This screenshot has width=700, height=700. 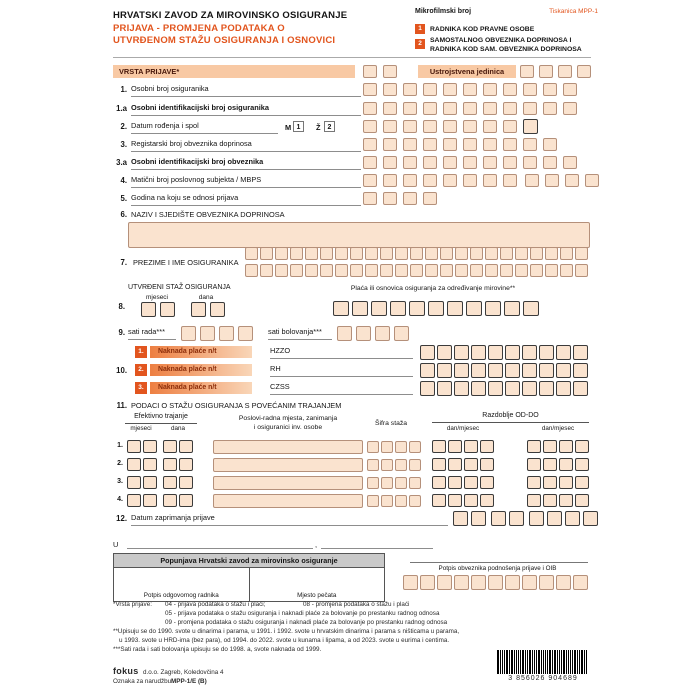 I want to click on male-code-box: 1, so click(x=298, y=126).